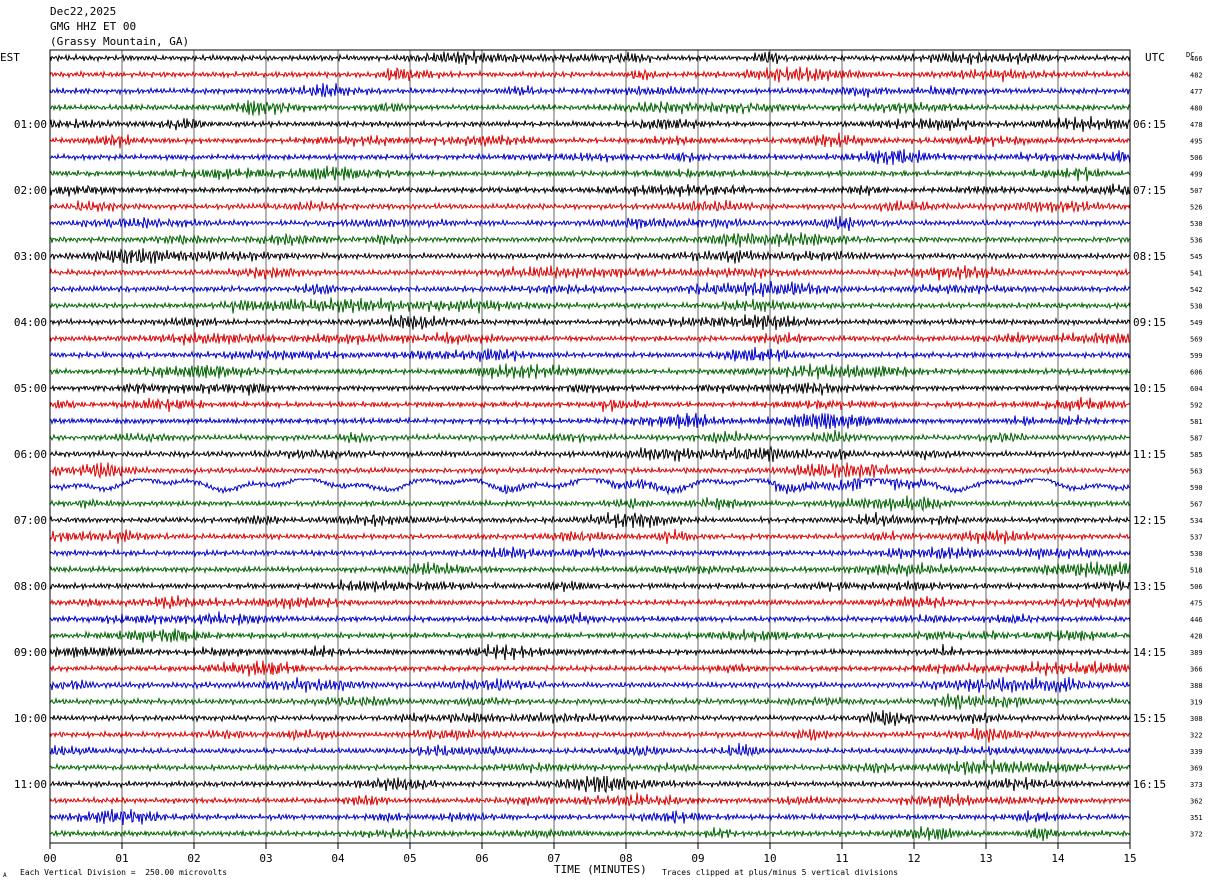 The height and width of the screenshot is (886, 1210). I want to click on dc-offset-value: 506, so click(1196, 587).